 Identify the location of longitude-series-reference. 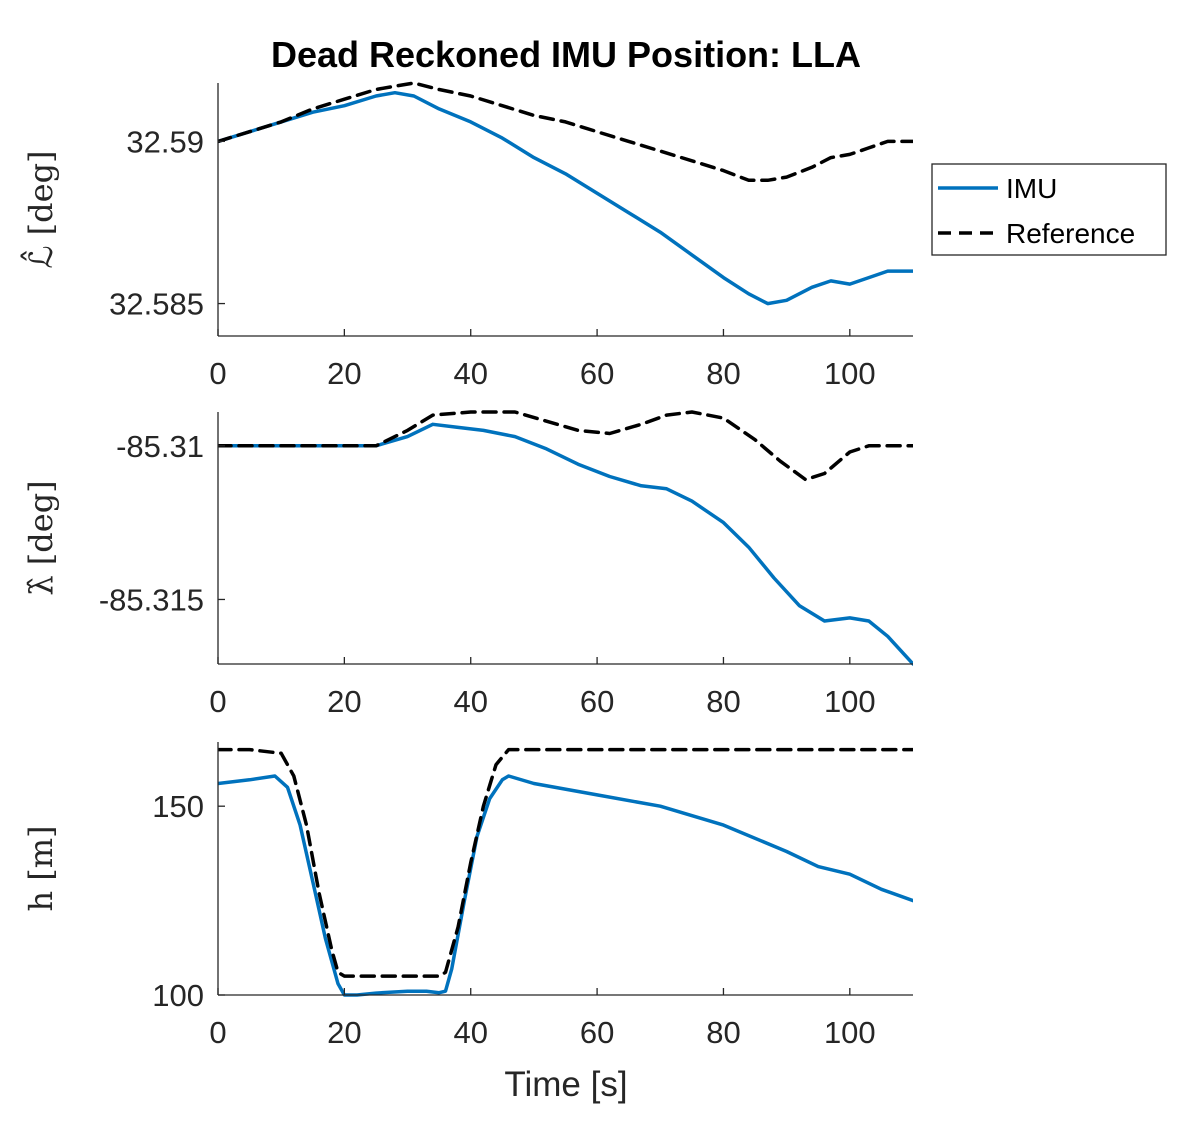
(565, 446).